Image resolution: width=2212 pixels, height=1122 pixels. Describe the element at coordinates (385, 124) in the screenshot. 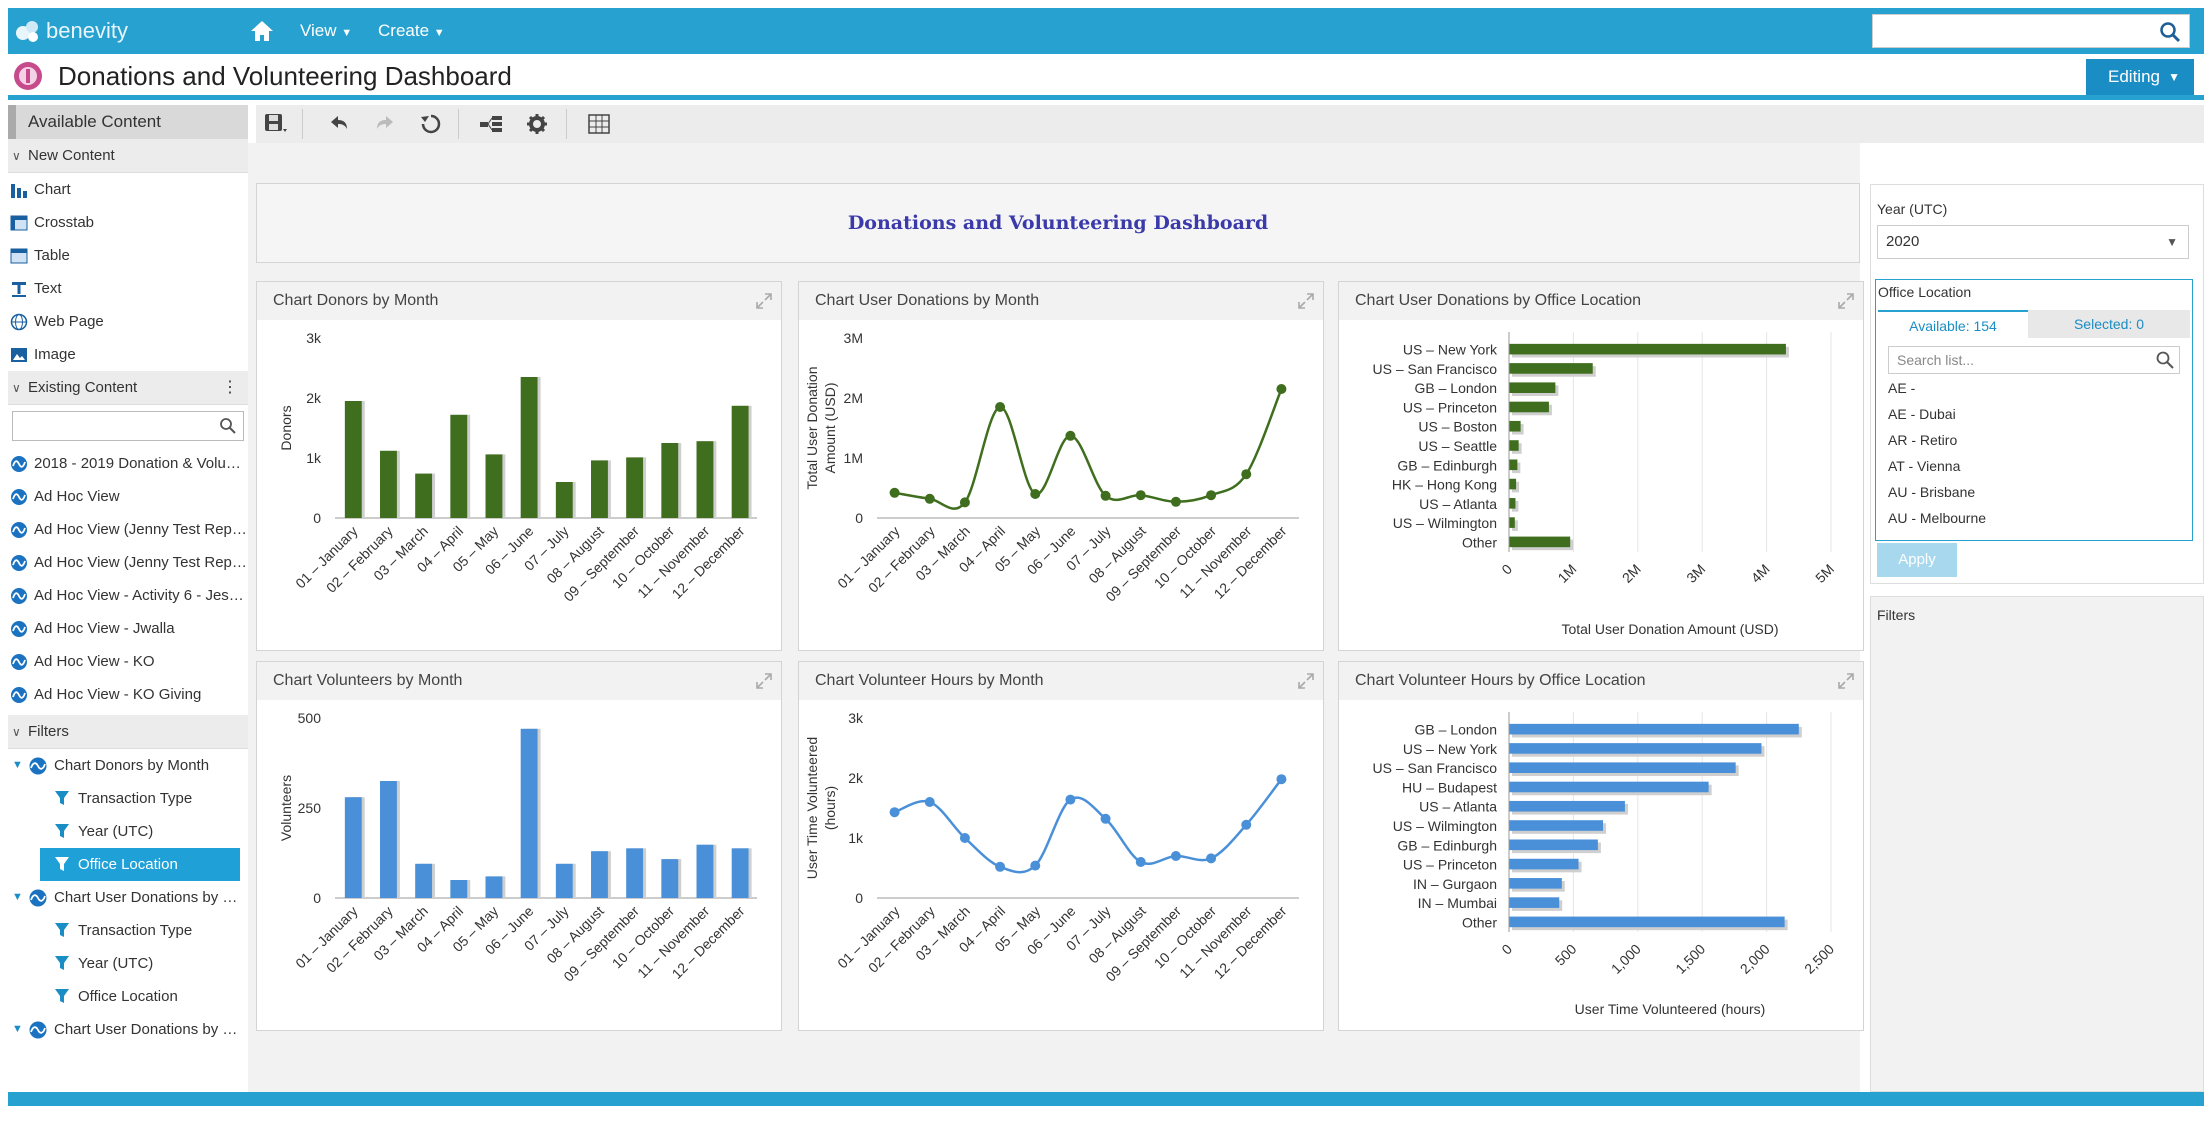

I see `redo-icon` at that location.